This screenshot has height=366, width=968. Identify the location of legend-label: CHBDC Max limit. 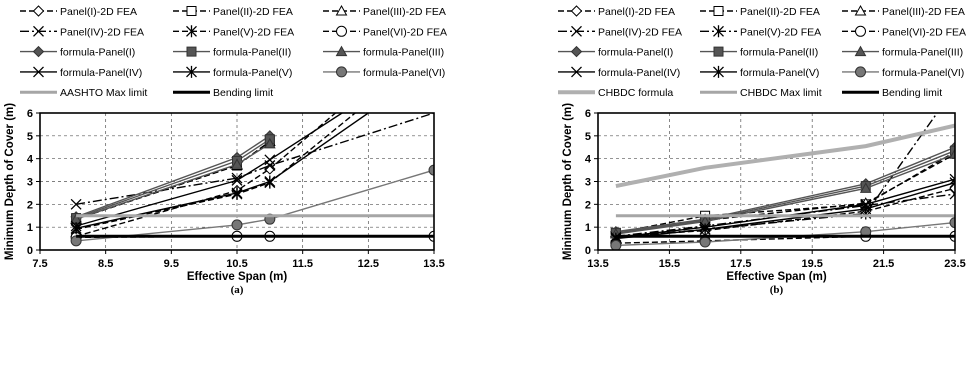
(781, 93).